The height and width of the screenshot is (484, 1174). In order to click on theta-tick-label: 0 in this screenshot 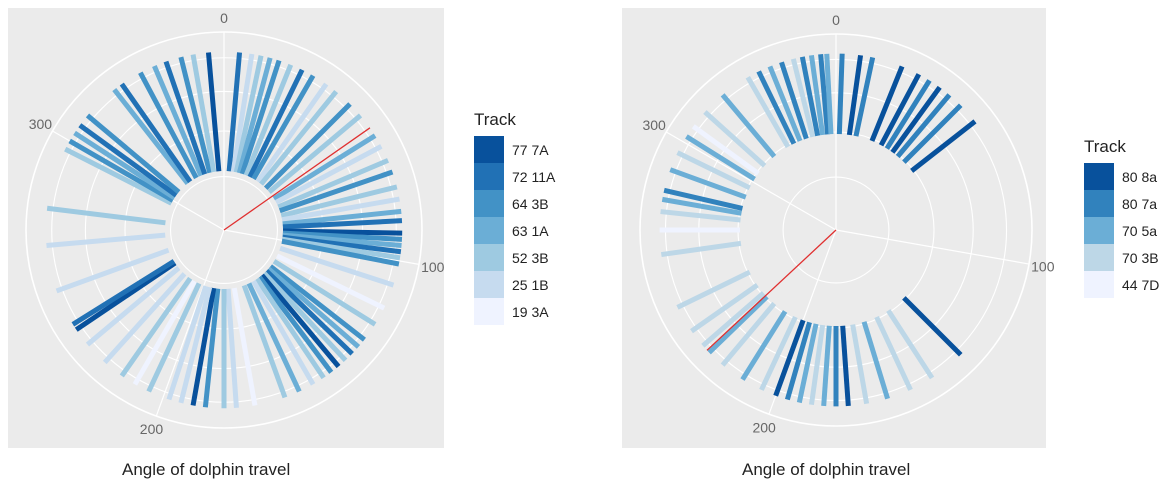, I will do `click(836, 20)`.